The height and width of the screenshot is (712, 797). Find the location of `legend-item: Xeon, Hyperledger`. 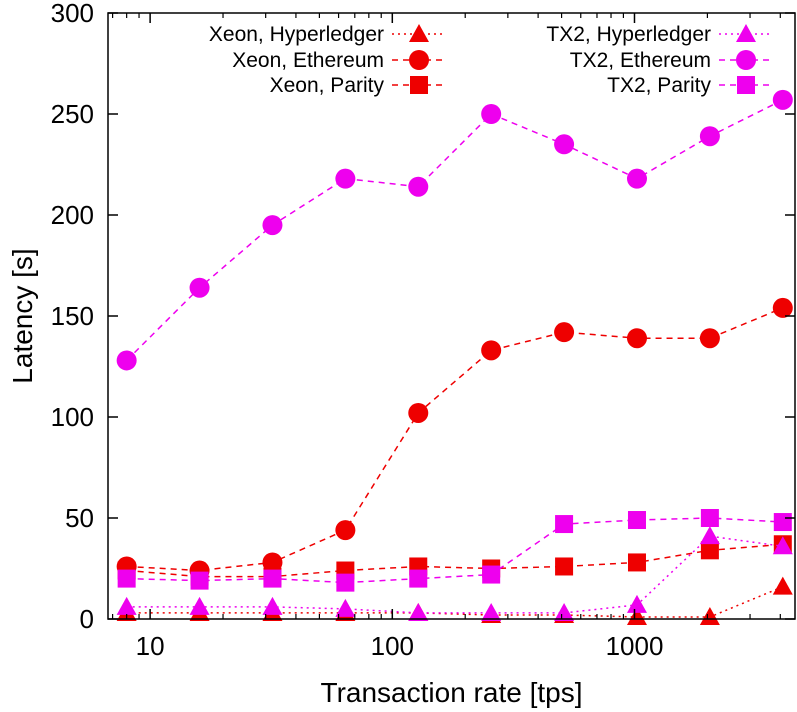

legend-item: Xeon, Hyperledger is located at coordinates (327, 34).